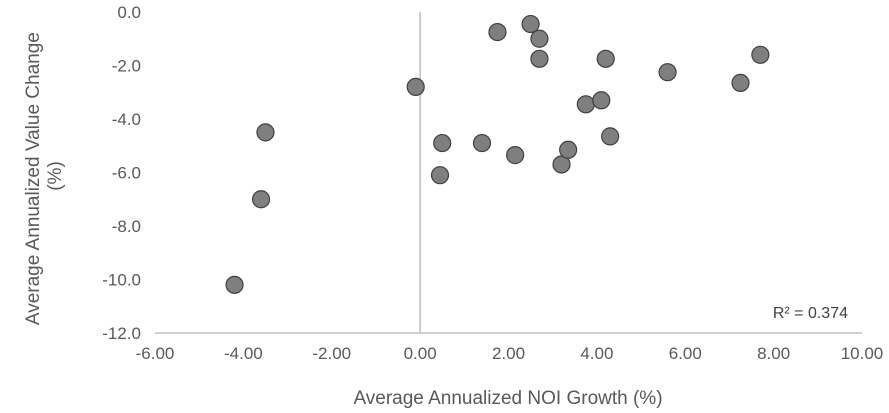 This screenshot has height=413, width=889. I want to click on x-tick-label: 4.00, so click(596, 353).